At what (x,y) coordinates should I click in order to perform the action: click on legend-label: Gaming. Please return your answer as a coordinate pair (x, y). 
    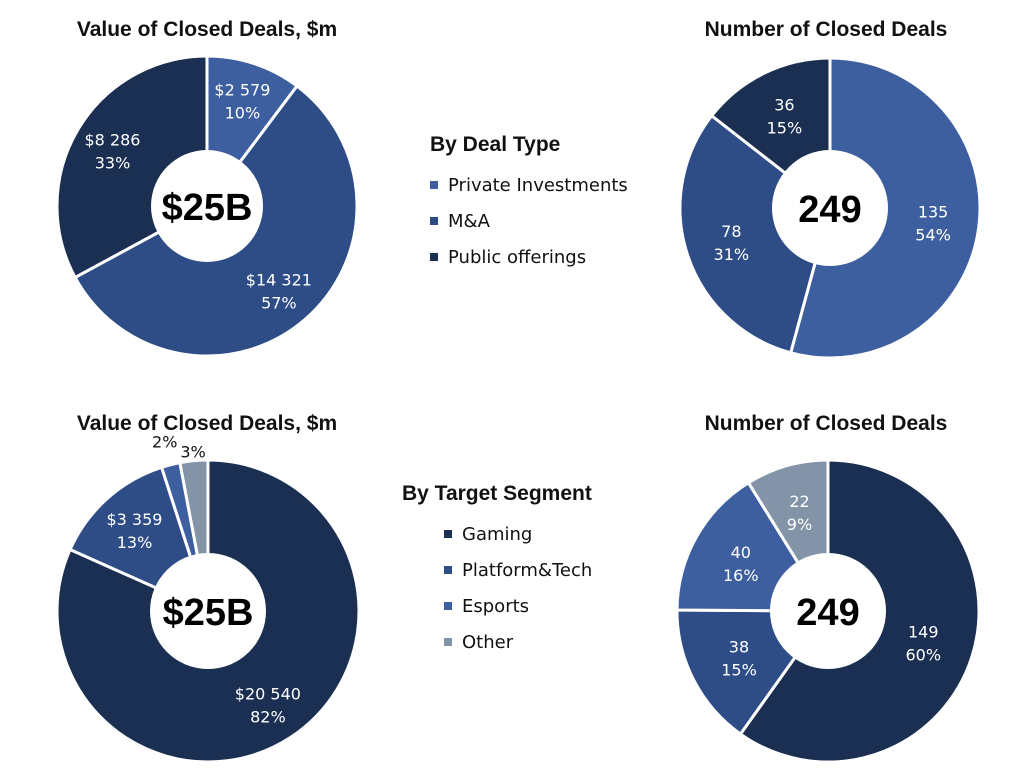
    Looking at the image, I should click on (497, 534).